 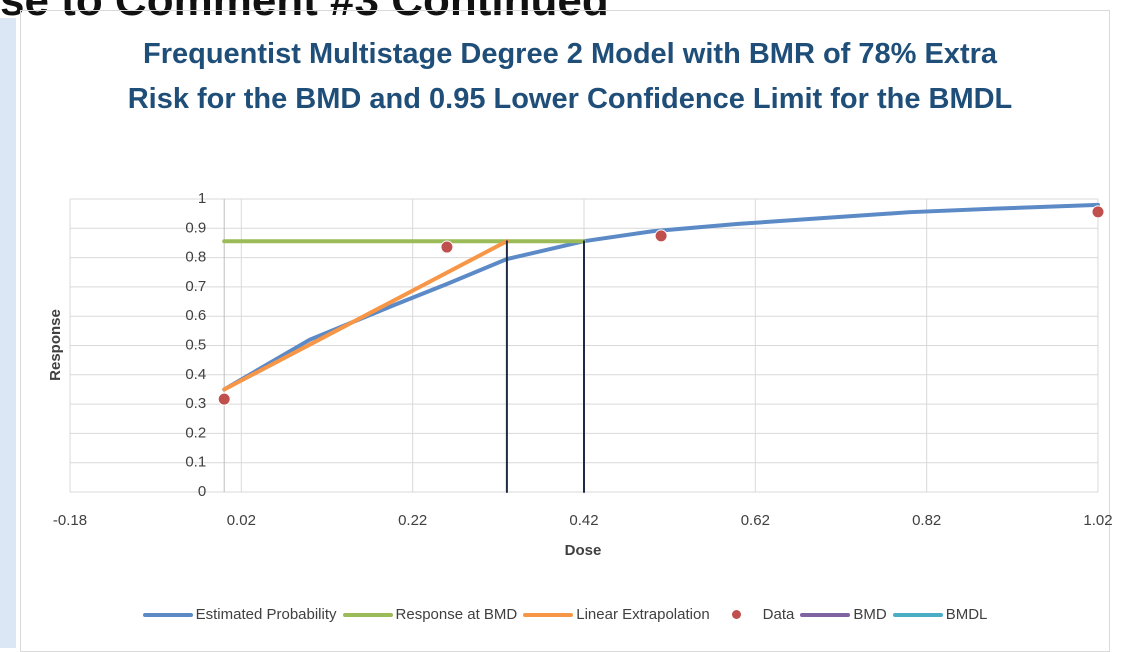 What do you see at coordinates (304, 12) in the screenshot?
I see `slide-title: se to Comment #3 Continued` at bounding box center [304, 12].